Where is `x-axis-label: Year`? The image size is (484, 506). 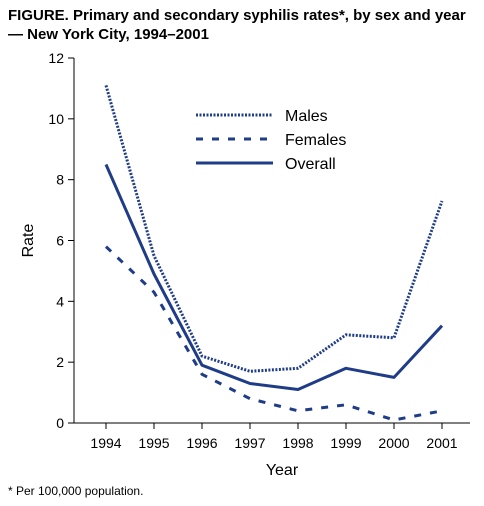 x-axis-label: Year is located at coordinates (282, 470).